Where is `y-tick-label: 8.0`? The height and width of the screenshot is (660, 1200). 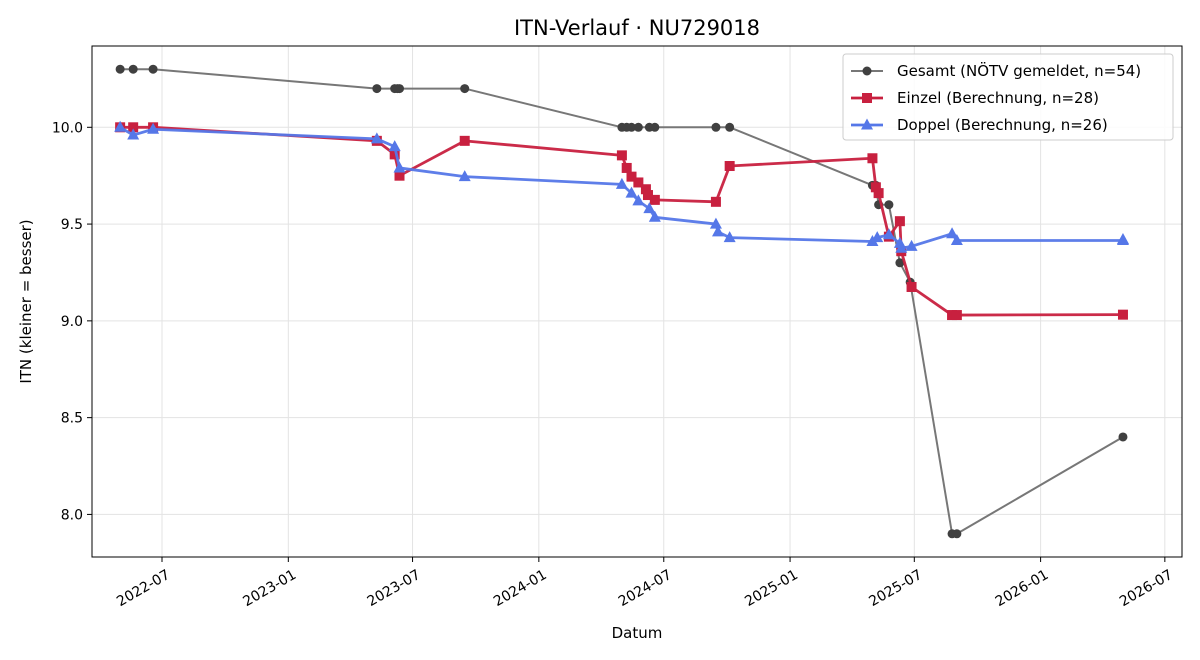
y-tick-label: 8.0 is located at coordinates (72, 515).